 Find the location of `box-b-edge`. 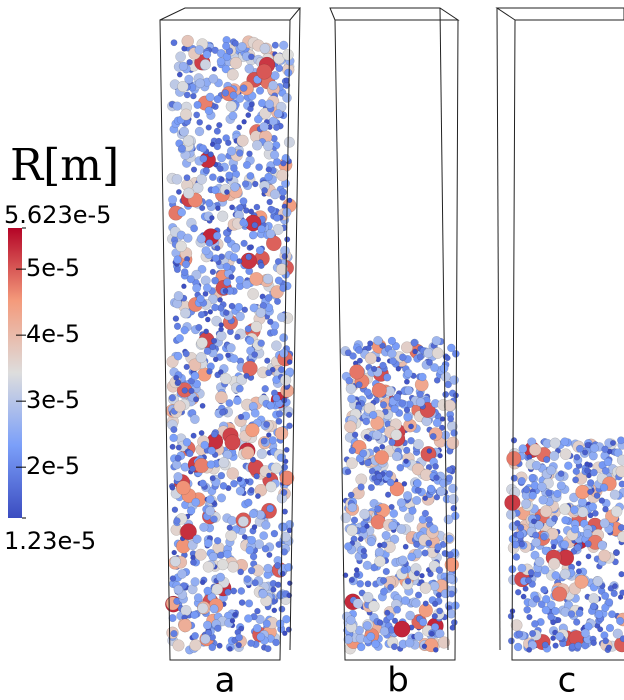

box-b-edge is located at coordinates (444, 329).